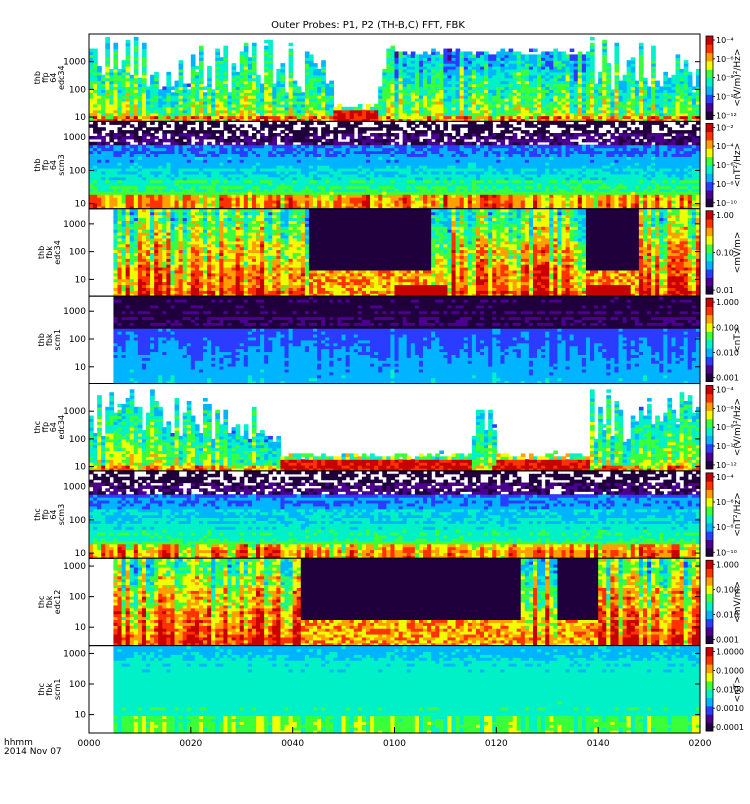 Image resolution: width=750 pixels, height=804 pixels. I want to click on spectrogram-cells, so click(395, 165).